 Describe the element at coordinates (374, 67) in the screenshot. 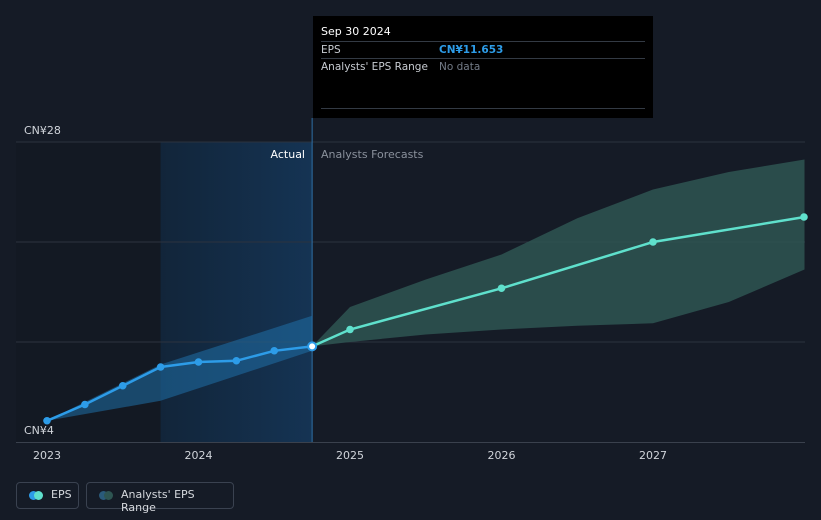

I see `tooltip-range-label: Analysts' EPS Range` at that location.